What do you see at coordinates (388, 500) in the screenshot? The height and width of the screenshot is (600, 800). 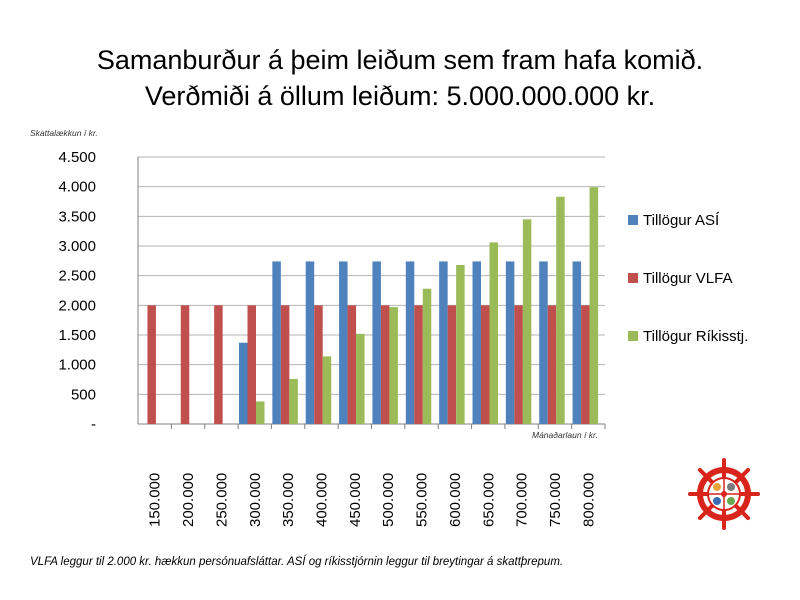 I see `x-tick-label: 500.000` at bounding box center [388, 500].